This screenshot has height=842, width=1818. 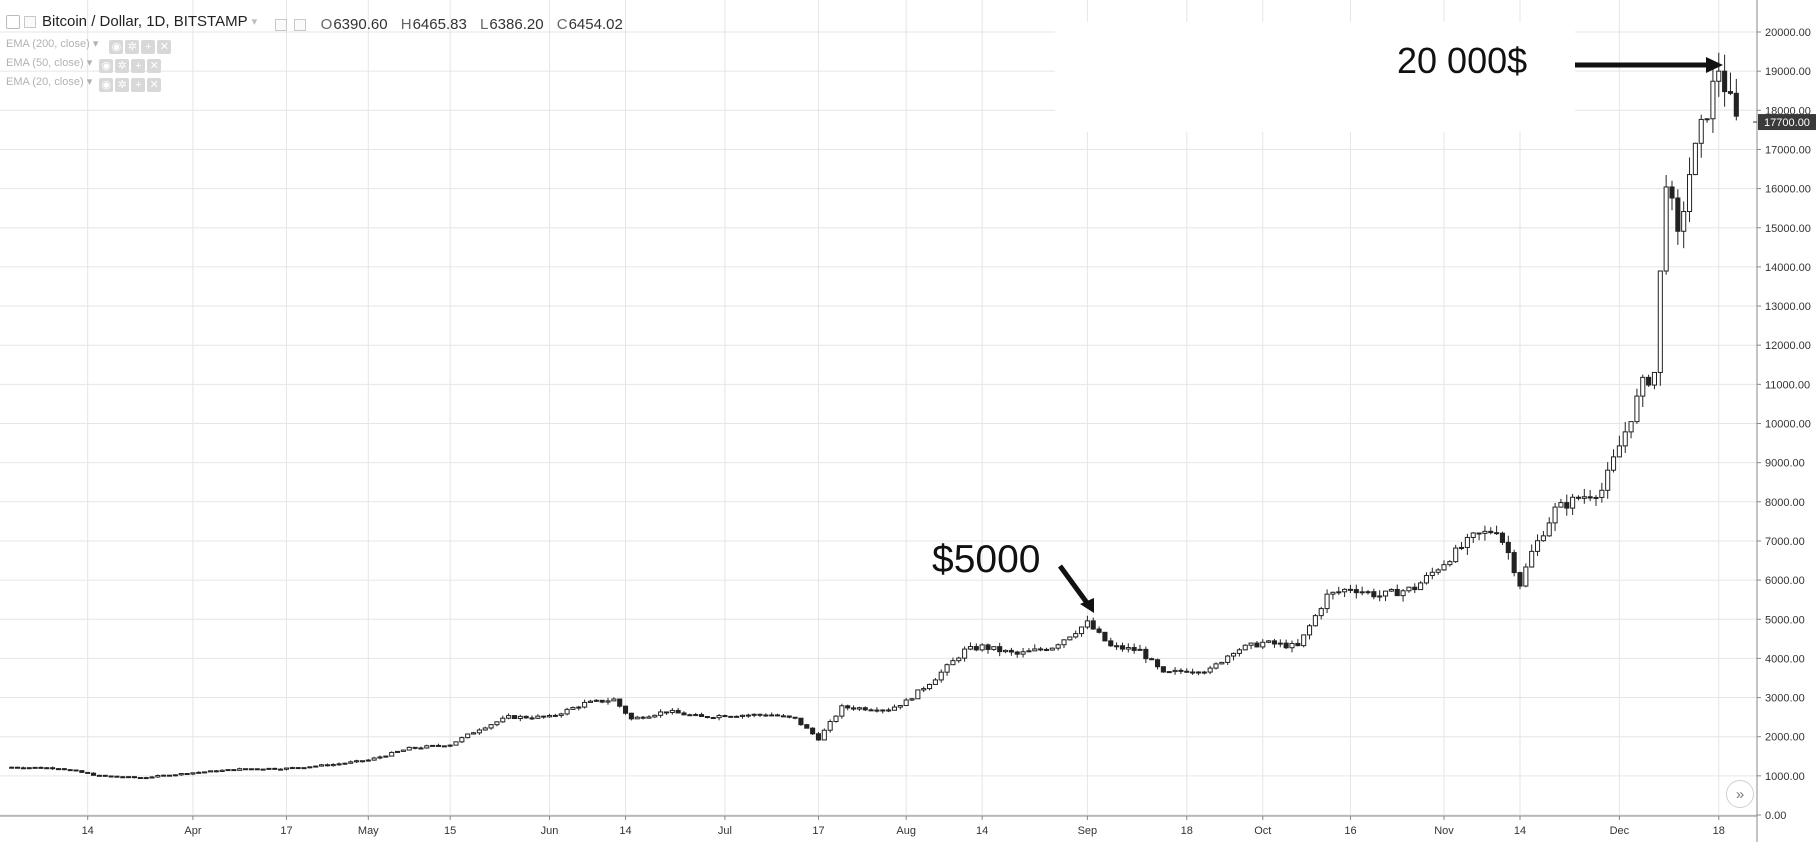 What do you see at coordinates (1785, 620) in the screenshot?
I see `price-tick-label: 5000.00` at bounding box center [1785, 620].